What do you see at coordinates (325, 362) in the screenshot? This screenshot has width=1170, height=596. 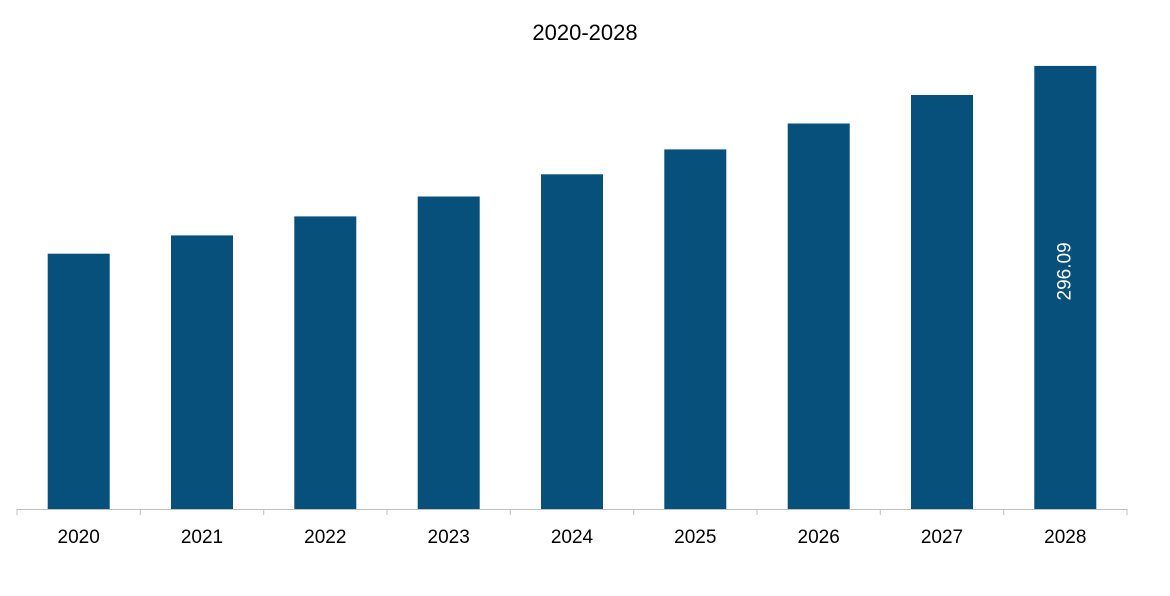 I see `bar-2022` at bounding box center [325, 362].